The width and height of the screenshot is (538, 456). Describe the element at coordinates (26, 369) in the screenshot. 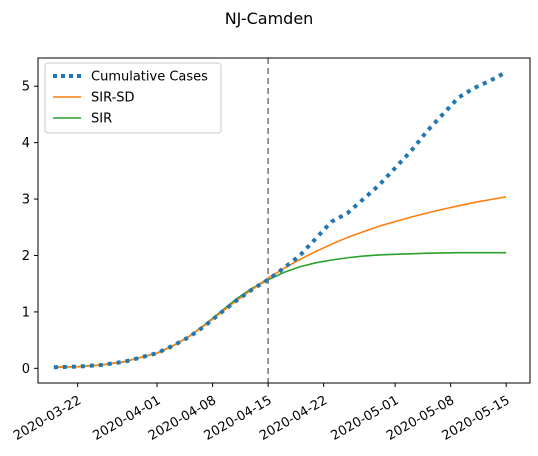

I see `y-tick-label: 0` at that location.